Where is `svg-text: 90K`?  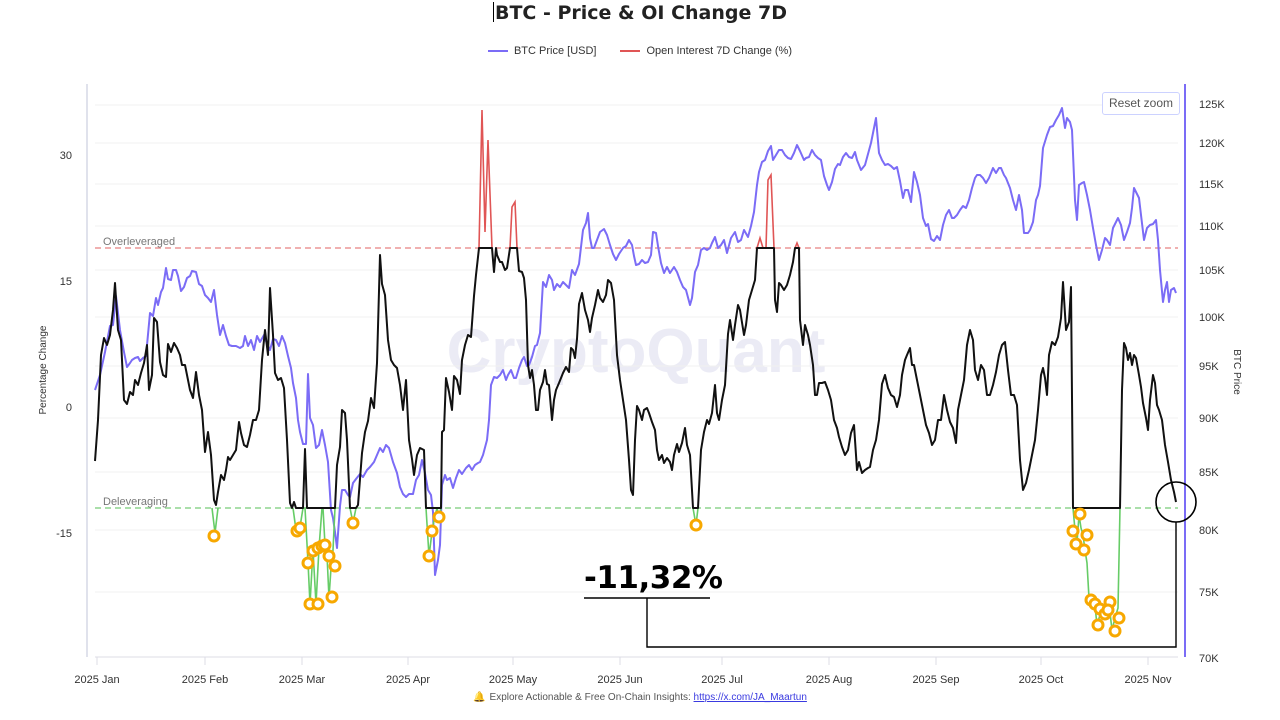 svg-text: 90K is located at coordinates (1209, 419).